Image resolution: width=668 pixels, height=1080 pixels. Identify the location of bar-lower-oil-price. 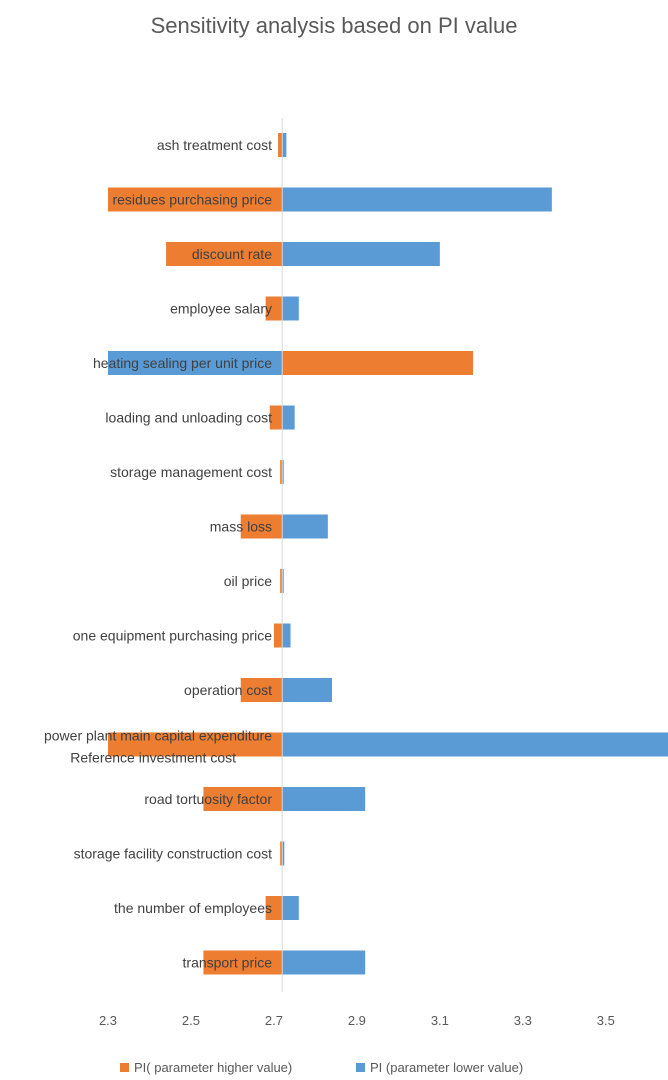
(283, 581).